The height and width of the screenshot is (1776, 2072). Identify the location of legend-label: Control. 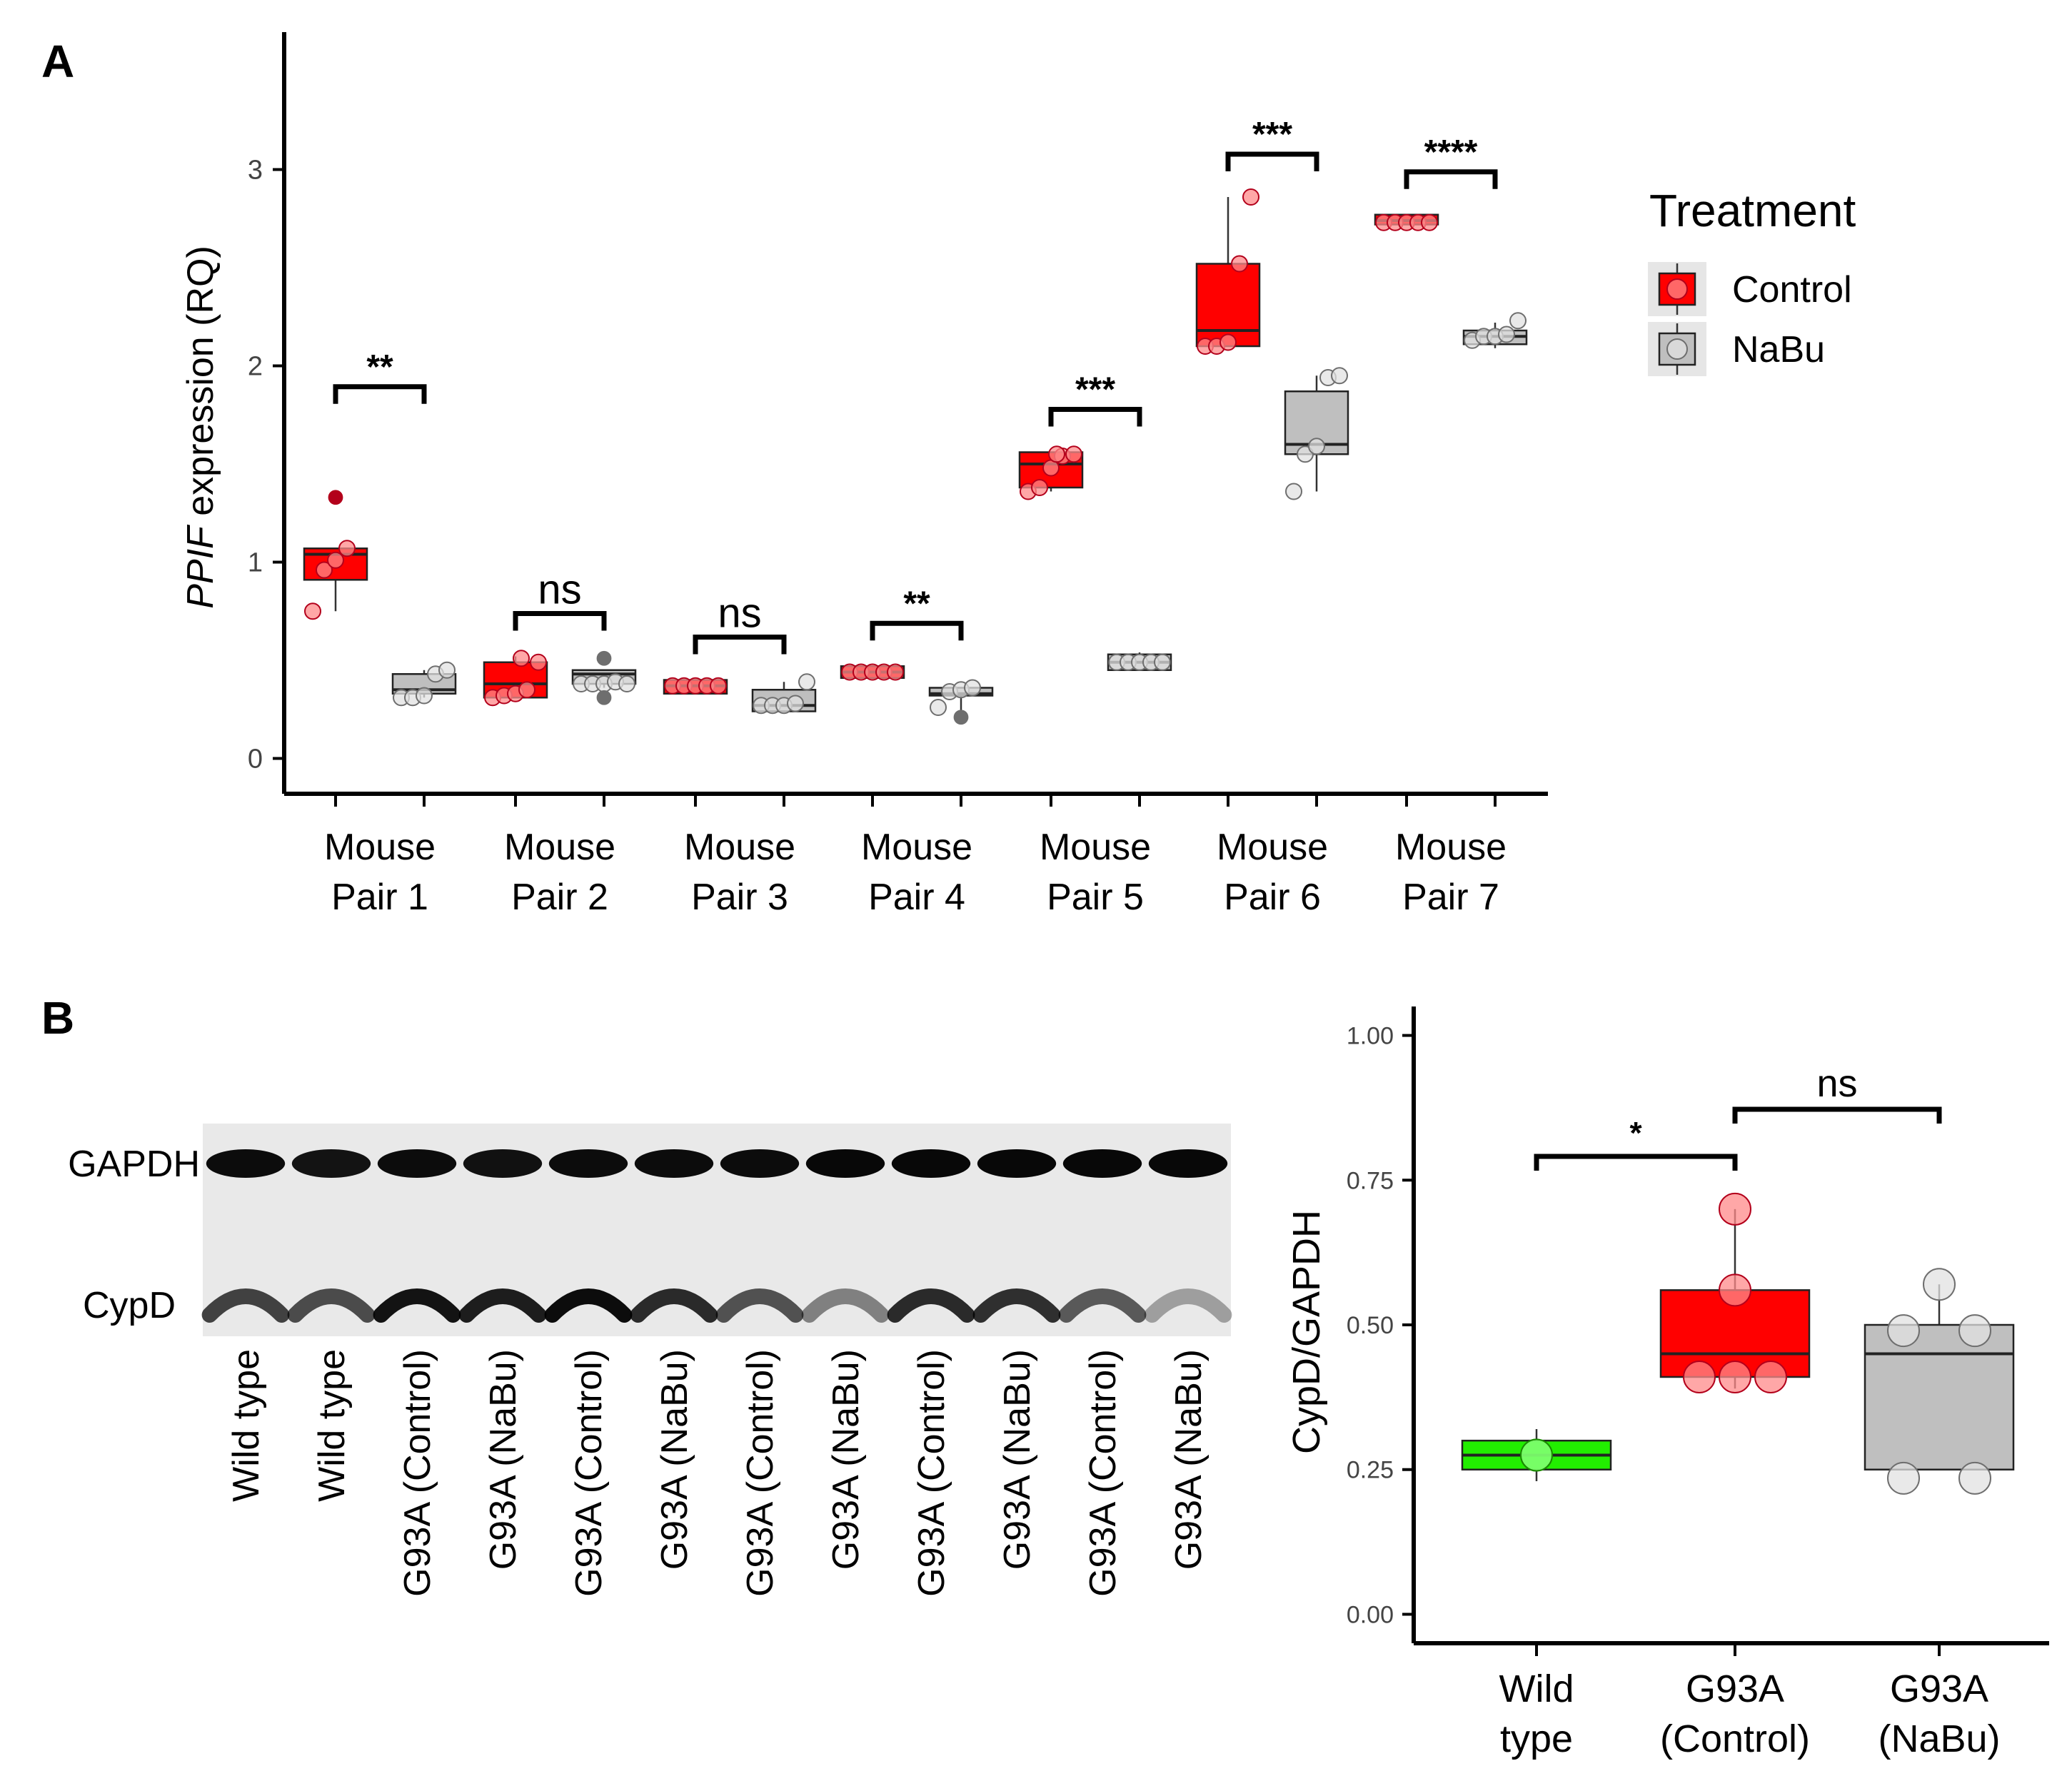
(1792, 290).